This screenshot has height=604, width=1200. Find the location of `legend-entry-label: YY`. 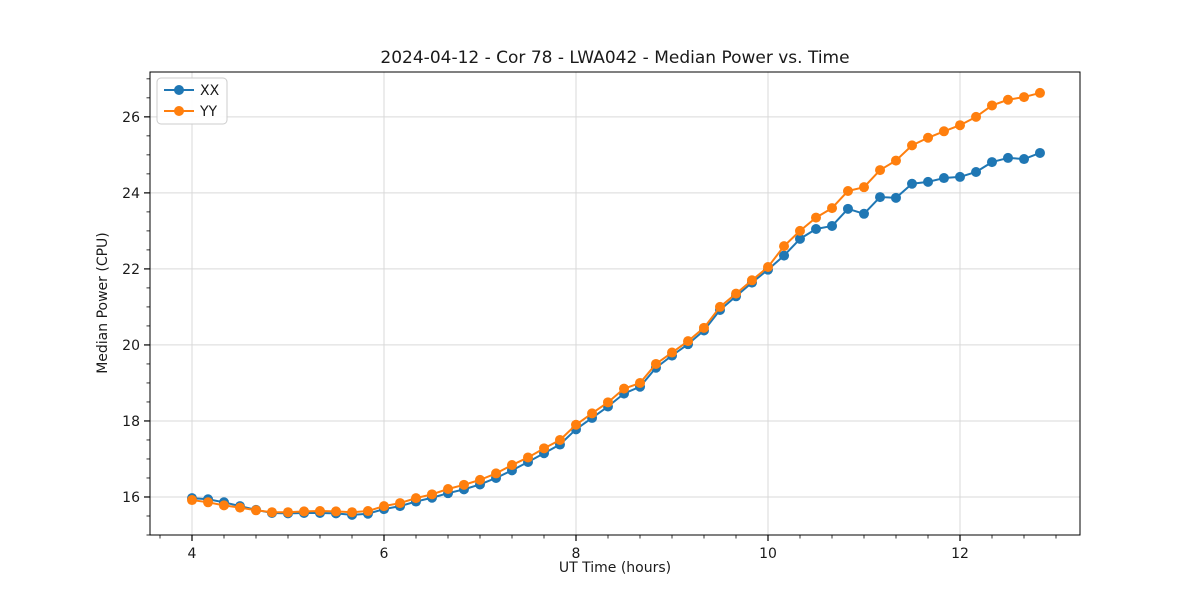

legend-entry-label: YY is located at coordinates (208, 112).